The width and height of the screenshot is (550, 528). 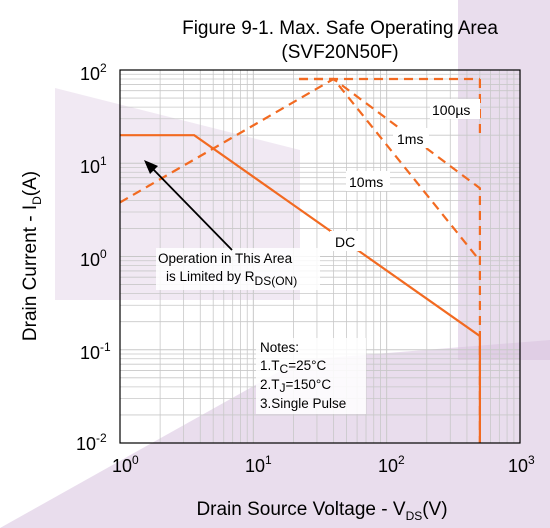 I want to click on notes-line1: 1.TC=25°C, so click(x=293, y=367).